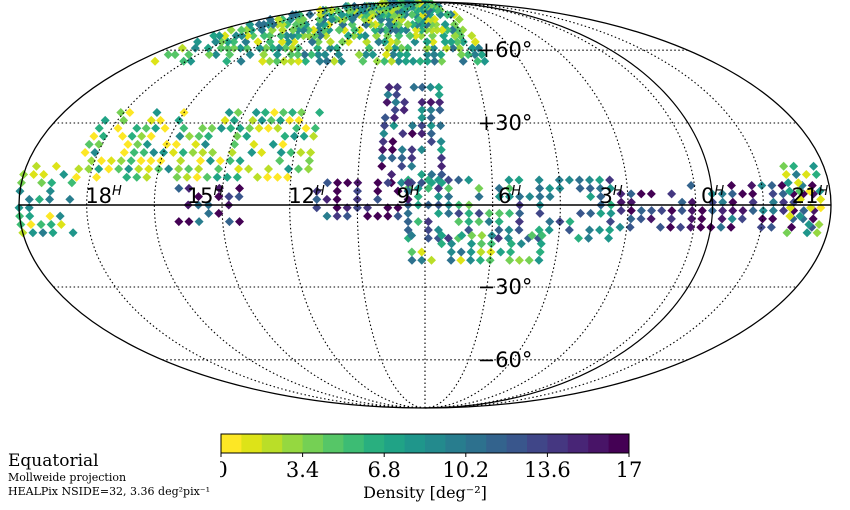  What do you see at coordinates (547, 470) in the screenshot?
I see `colorbar-tick-label: 13.6` at bounding box center [547, 470].